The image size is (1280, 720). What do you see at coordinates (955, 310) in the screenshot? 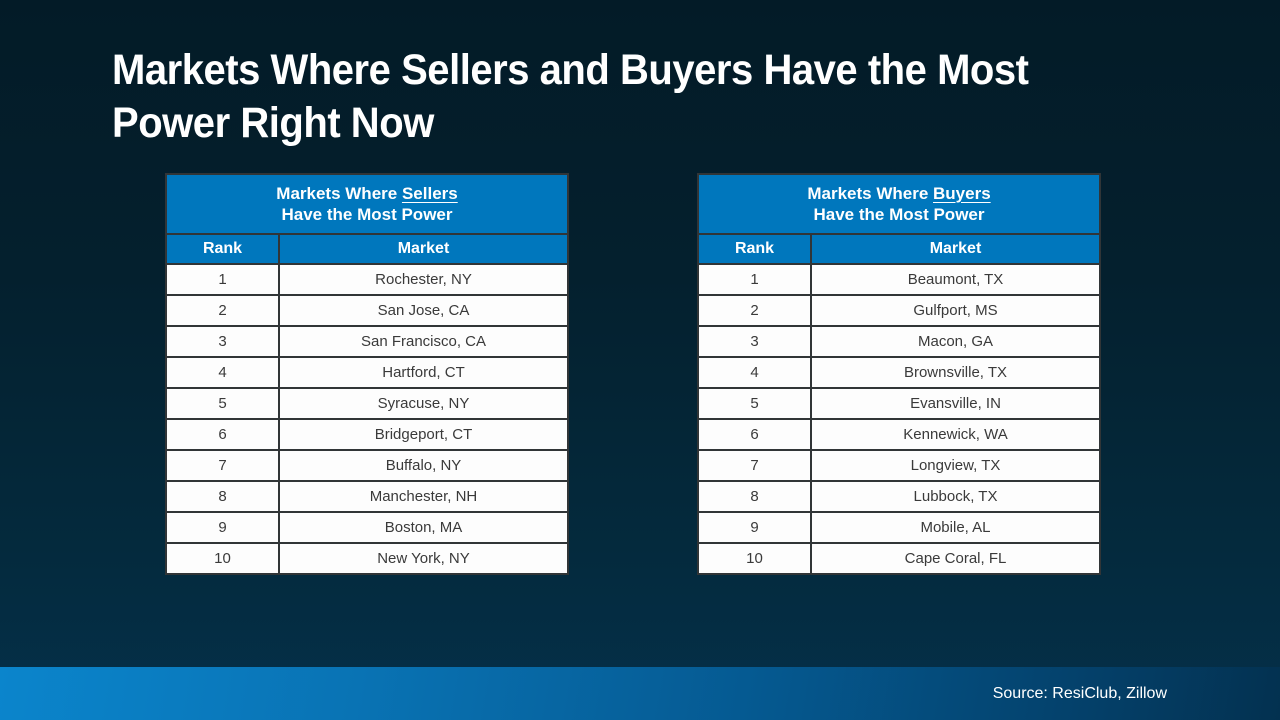
I see `market-cell: Gulfport, MS` at bounding box center [955, 310].